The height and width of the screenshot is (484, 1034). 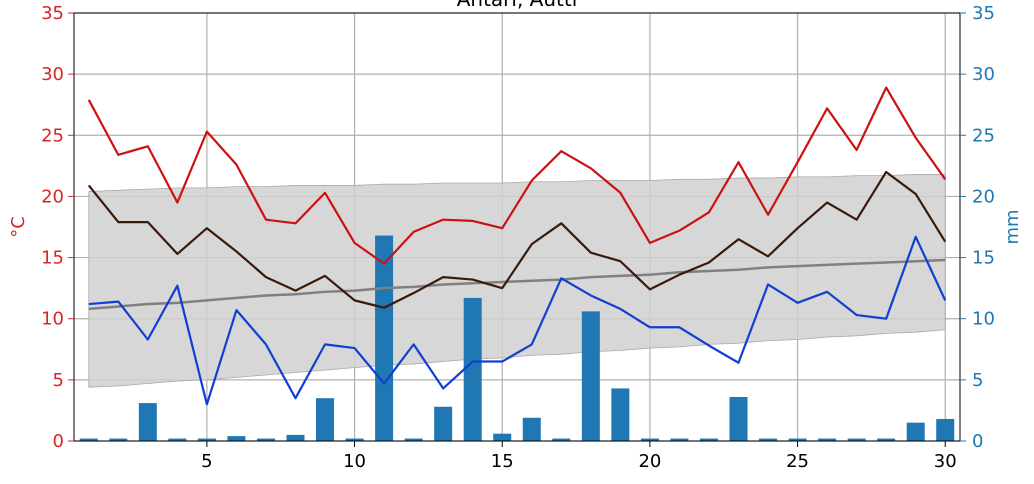 What do you see at coordinates (52, 74) in the screenshot?
I see `y-tick-label-left: 30` at bounding box center [52, 74].